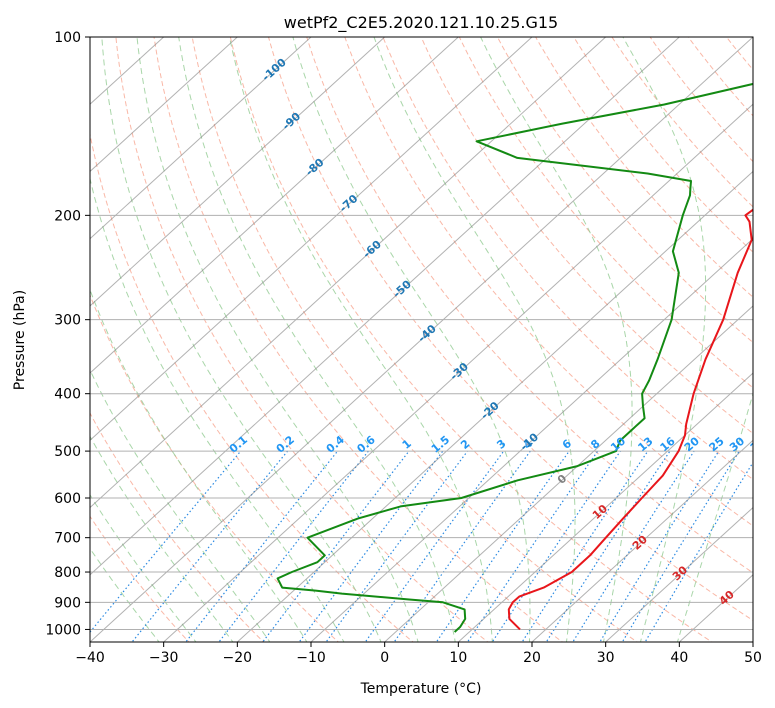 The image size is (775, 708). Describe the element at coordinates (67, 603) in the screenshot. I see `y-tick-label: 900` at that location.